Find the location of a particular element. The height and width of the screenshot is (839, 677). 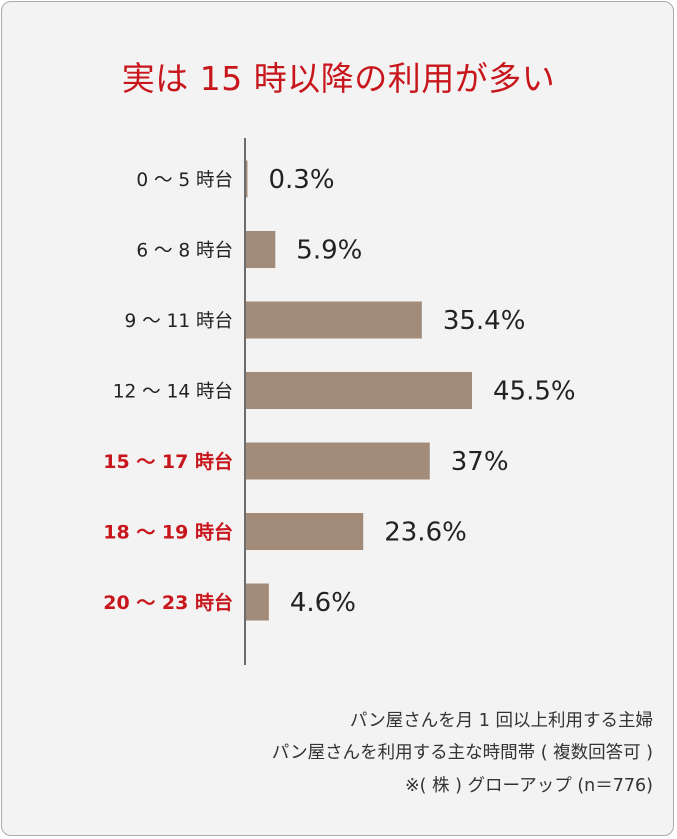

chart-title: 実は 15 時以降の利用が多い is located at coordinates (338, 78).